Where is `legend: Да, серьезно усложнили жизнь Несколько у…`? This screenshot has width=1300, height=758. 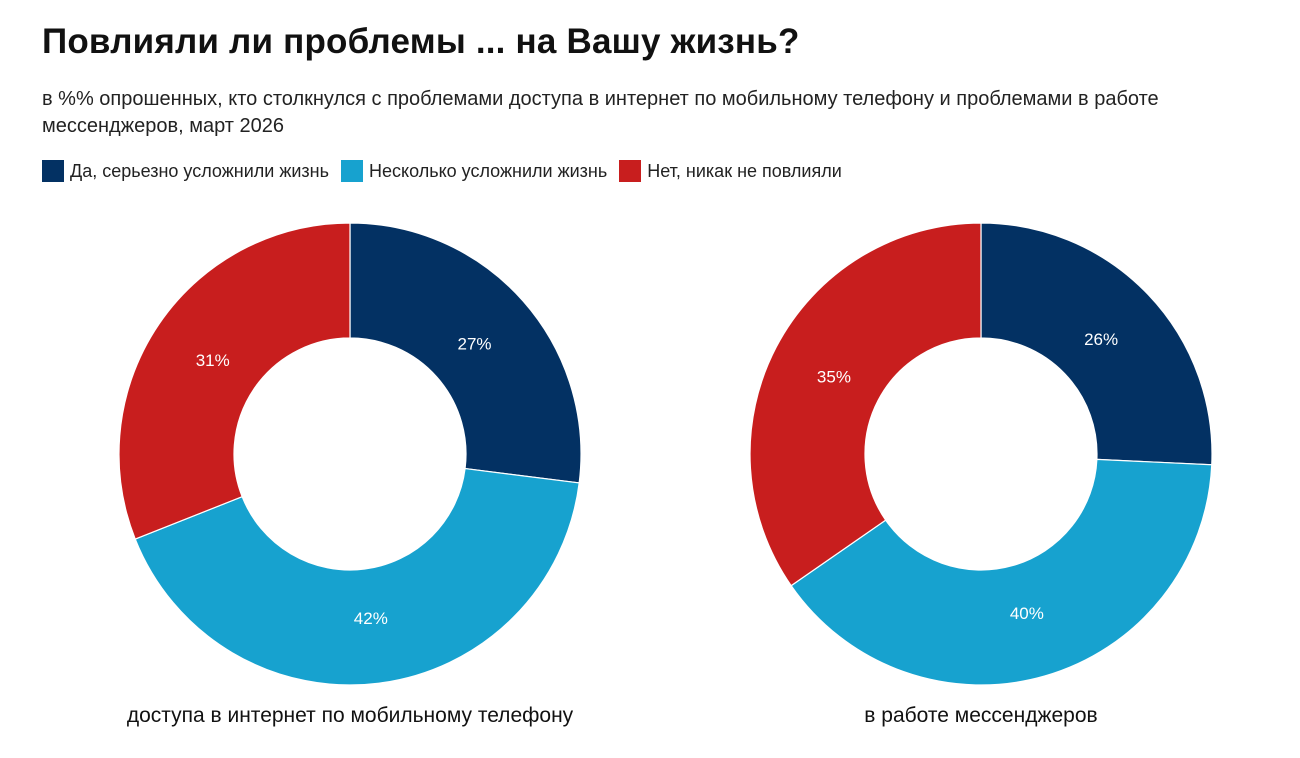
legend: Да, серьезно усложнили жизнь Несколько у… is located at coordinates (448, 171).